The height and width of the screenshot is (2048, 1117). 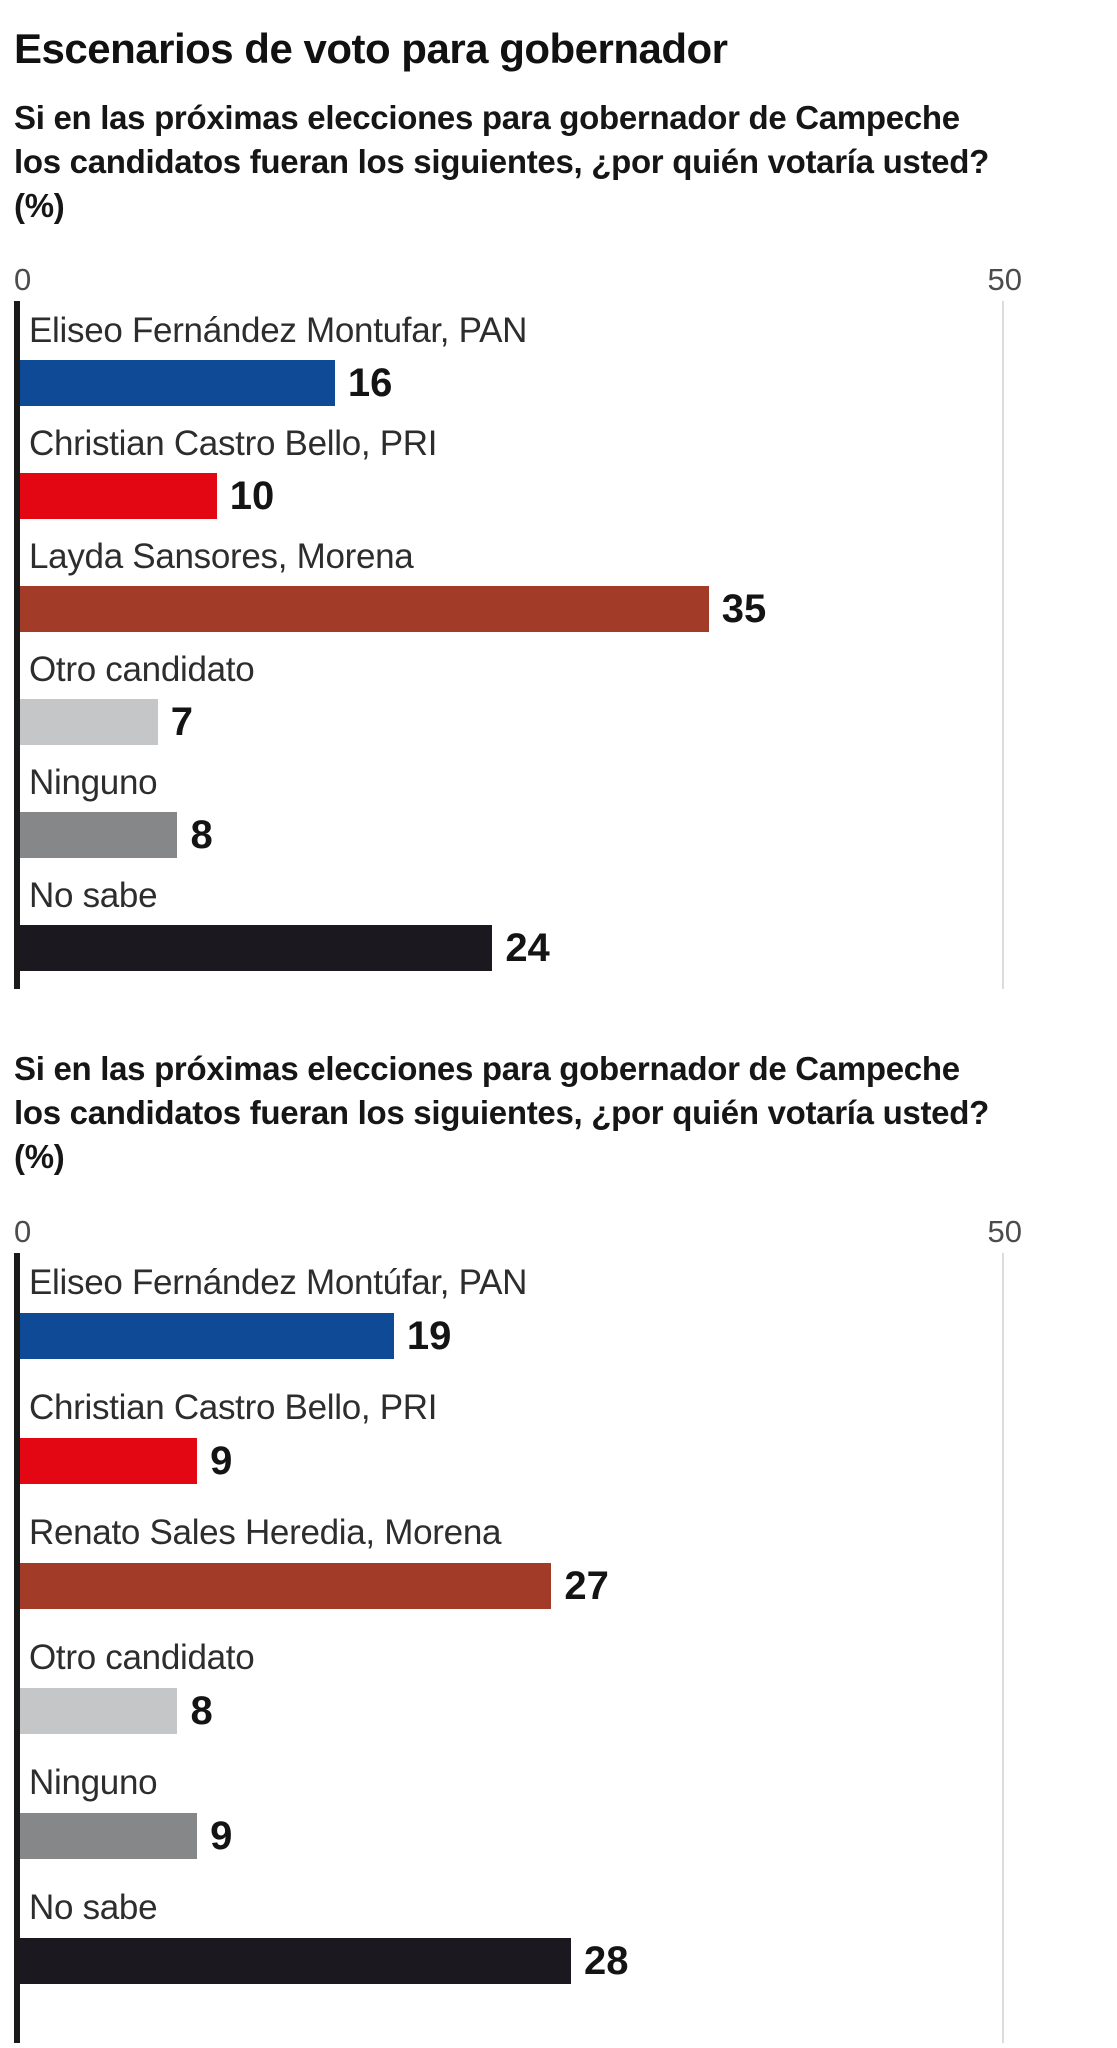 What do you see at coordinates (278, 330) in the screenshot?
I see `bar-label: Eliseo Fernández Montufar, PAN` at bounding box center [278, 330].